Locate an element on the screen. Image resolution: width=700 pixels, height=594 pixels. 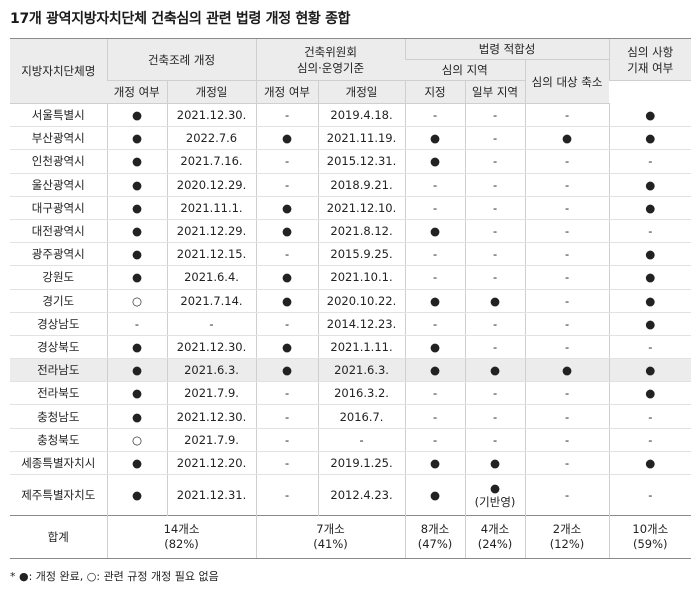
header-ordinance-revised: 개정 여부 is located at coordinates (137, 92).